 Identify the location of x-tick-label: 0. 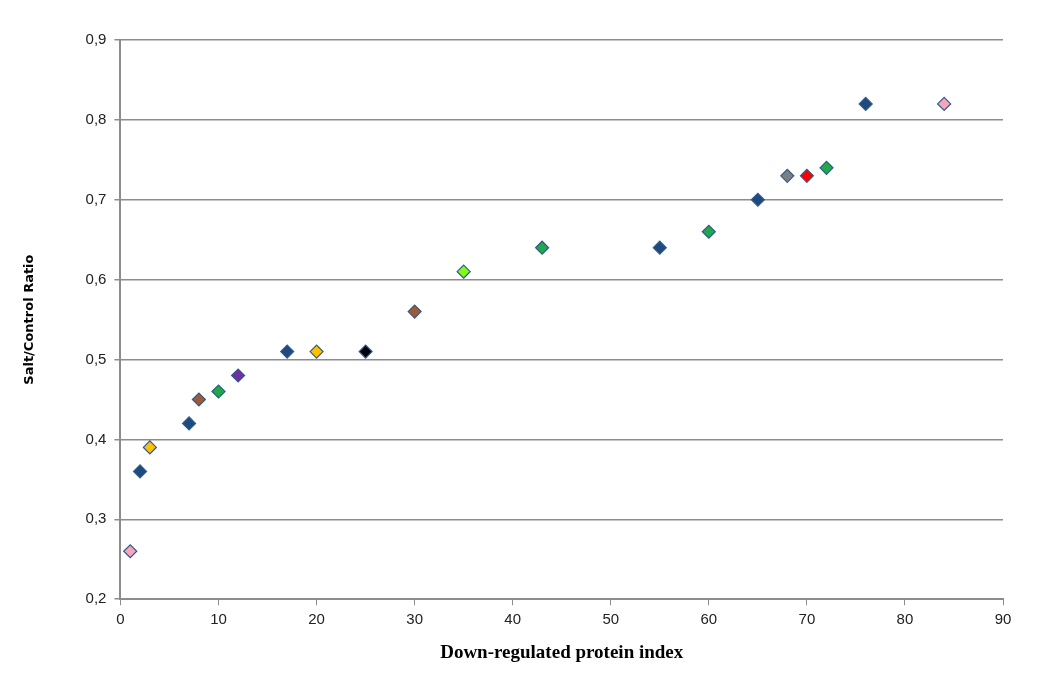
(120, 619).